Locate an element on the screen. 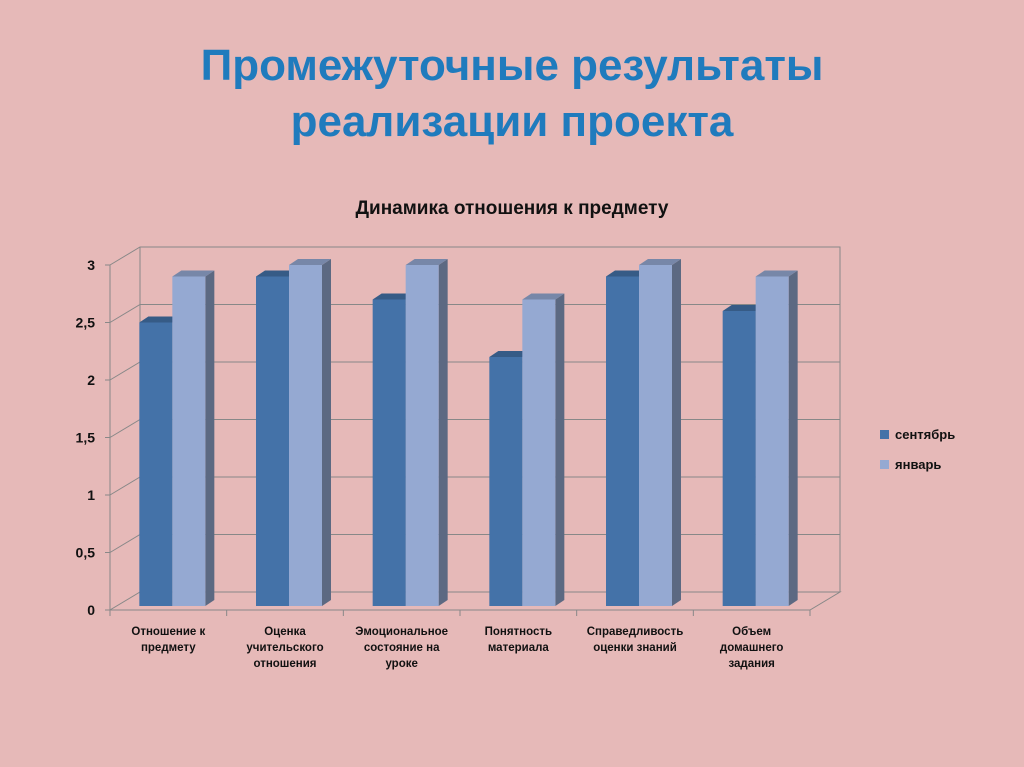  x-category-label-line: Оценка is located at coordinates (285, 632).